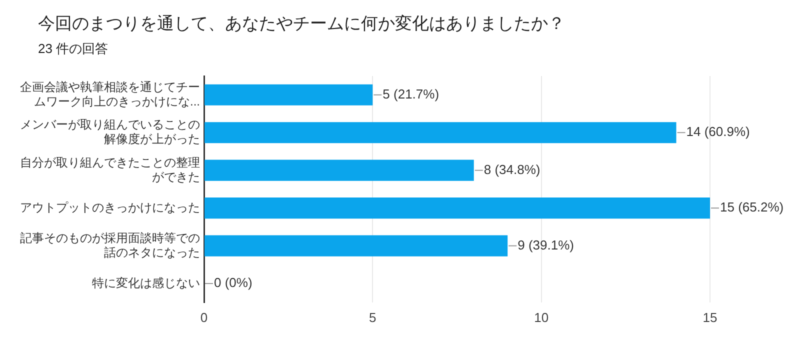 Image resolution: width=800 pixels, height=342 pixels. Describe the element at coordinates (301, 24) in the screenshot. I see `chart-title: 今回のまつりを通して、あなたやチームに何か変化はありましたか？` at that location.